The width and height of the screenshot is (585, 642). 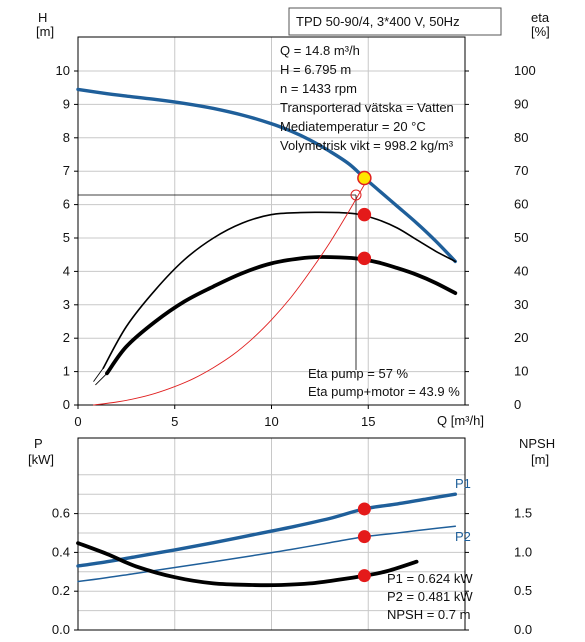 I want to click on p2-series-label: P2, so click(x=463, y=536).